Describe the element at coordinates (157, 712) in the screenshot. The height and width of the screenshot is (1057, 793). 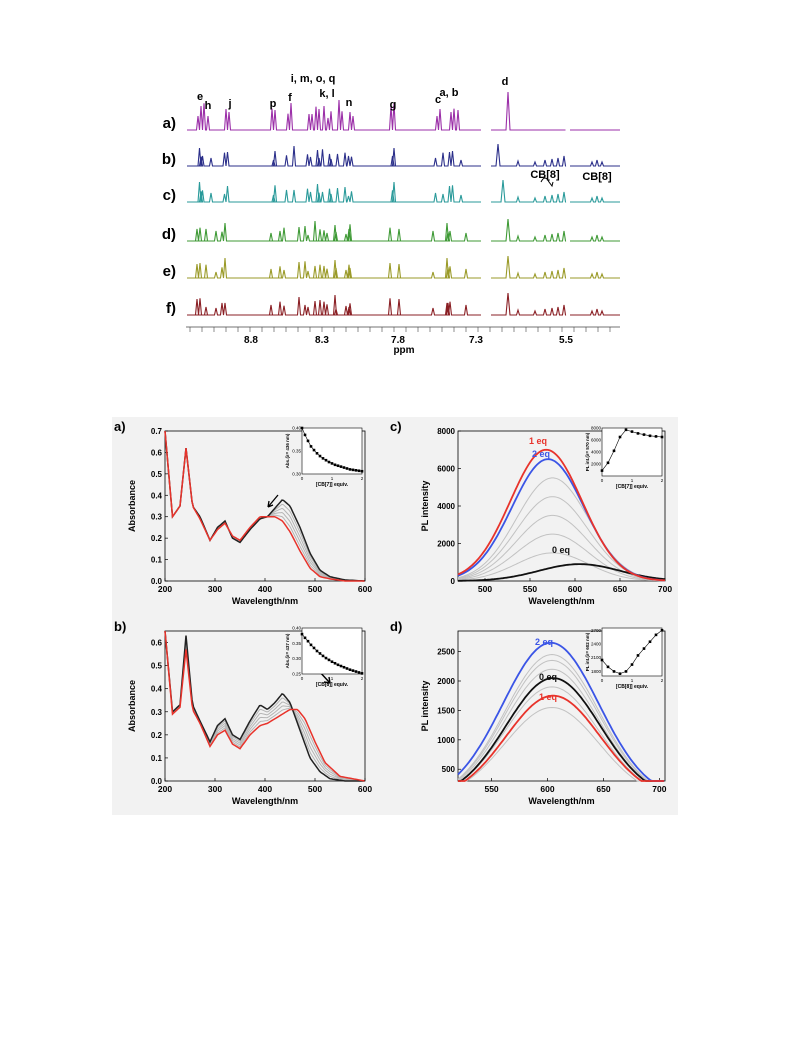
I see `y-tick-label: 0.3` at that location.